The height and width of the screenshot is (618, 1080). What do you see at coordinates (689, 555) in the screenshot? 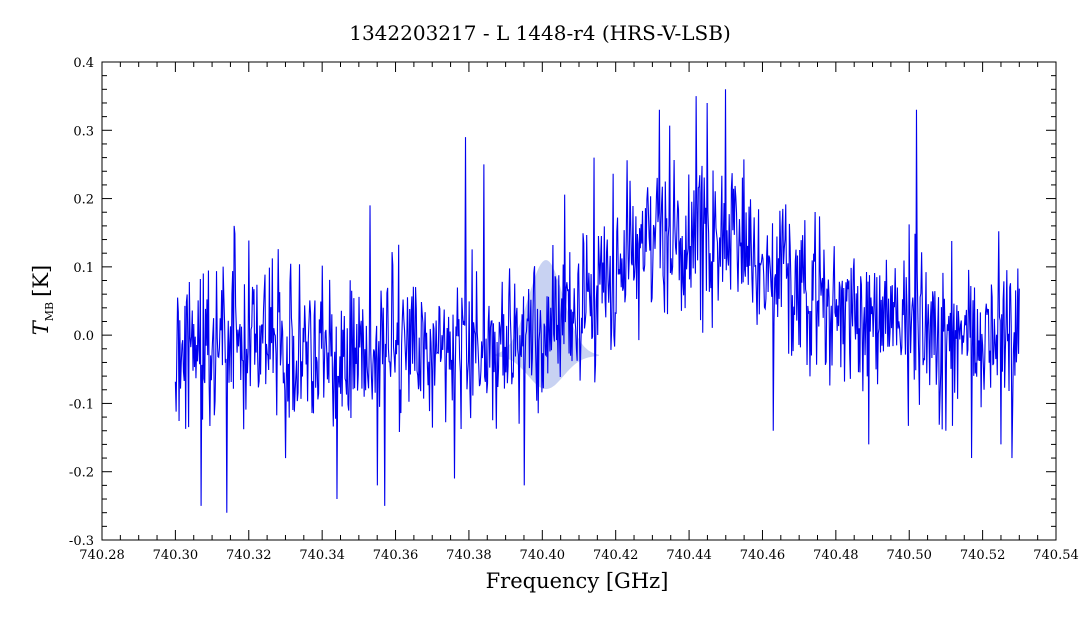
I see `x-tick-label: 740.44` at bounding box center [689, 555].